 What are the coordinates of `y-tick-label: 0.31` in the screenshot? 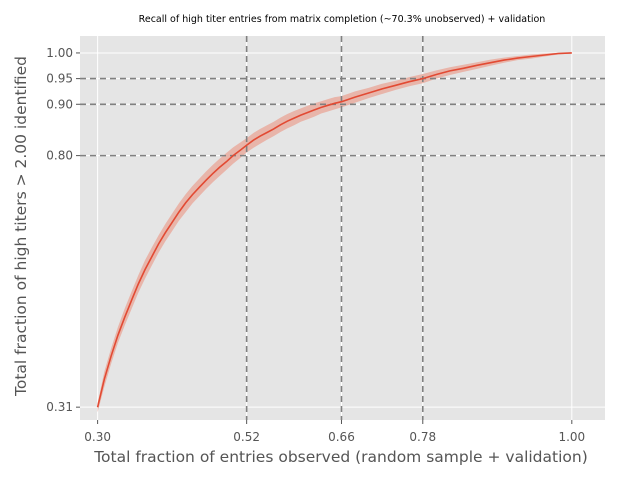 It's located at (59, 407).